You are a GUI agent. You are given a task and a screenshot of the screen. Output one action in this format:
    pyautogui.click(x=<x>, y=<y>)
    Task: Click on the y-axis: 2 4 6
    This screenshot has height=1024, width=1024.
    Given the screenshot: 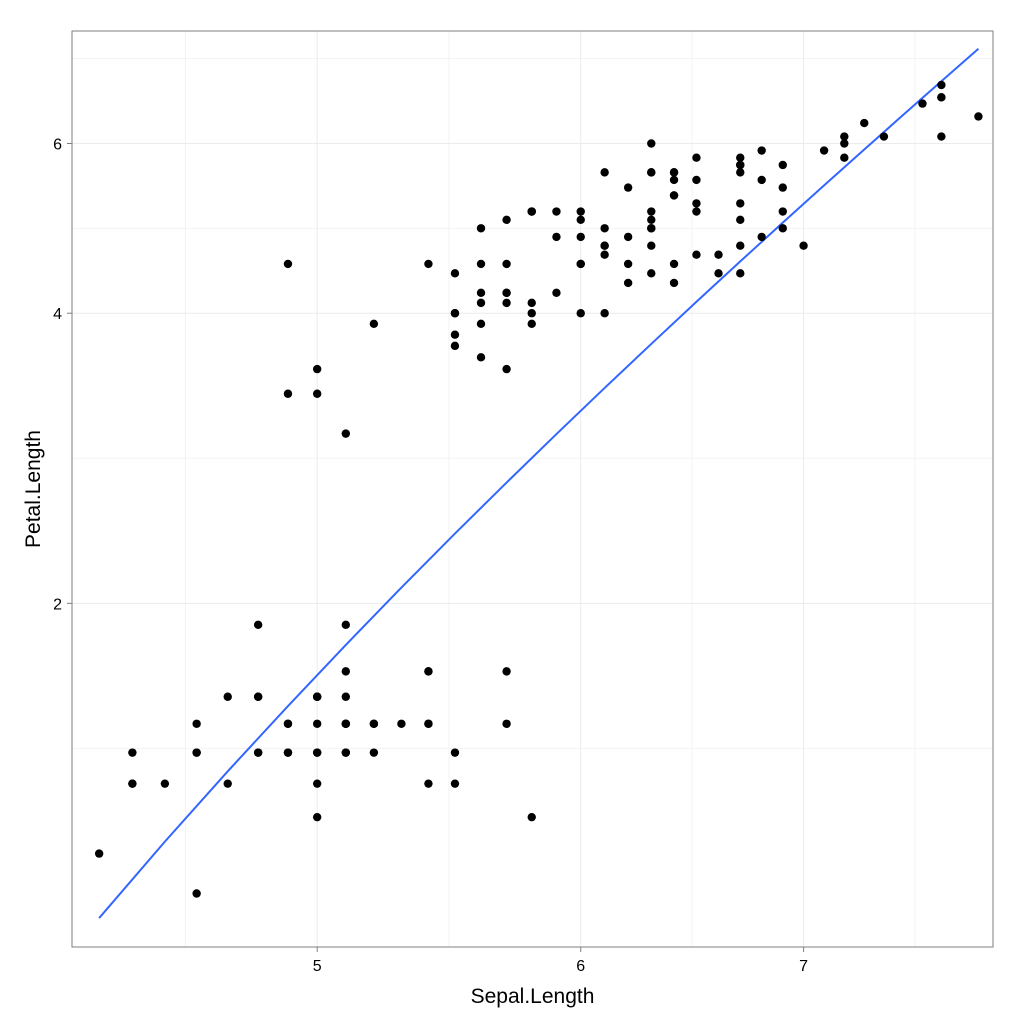 What is the action you would take?
    pyautogui.click(x=62, y=374)
    